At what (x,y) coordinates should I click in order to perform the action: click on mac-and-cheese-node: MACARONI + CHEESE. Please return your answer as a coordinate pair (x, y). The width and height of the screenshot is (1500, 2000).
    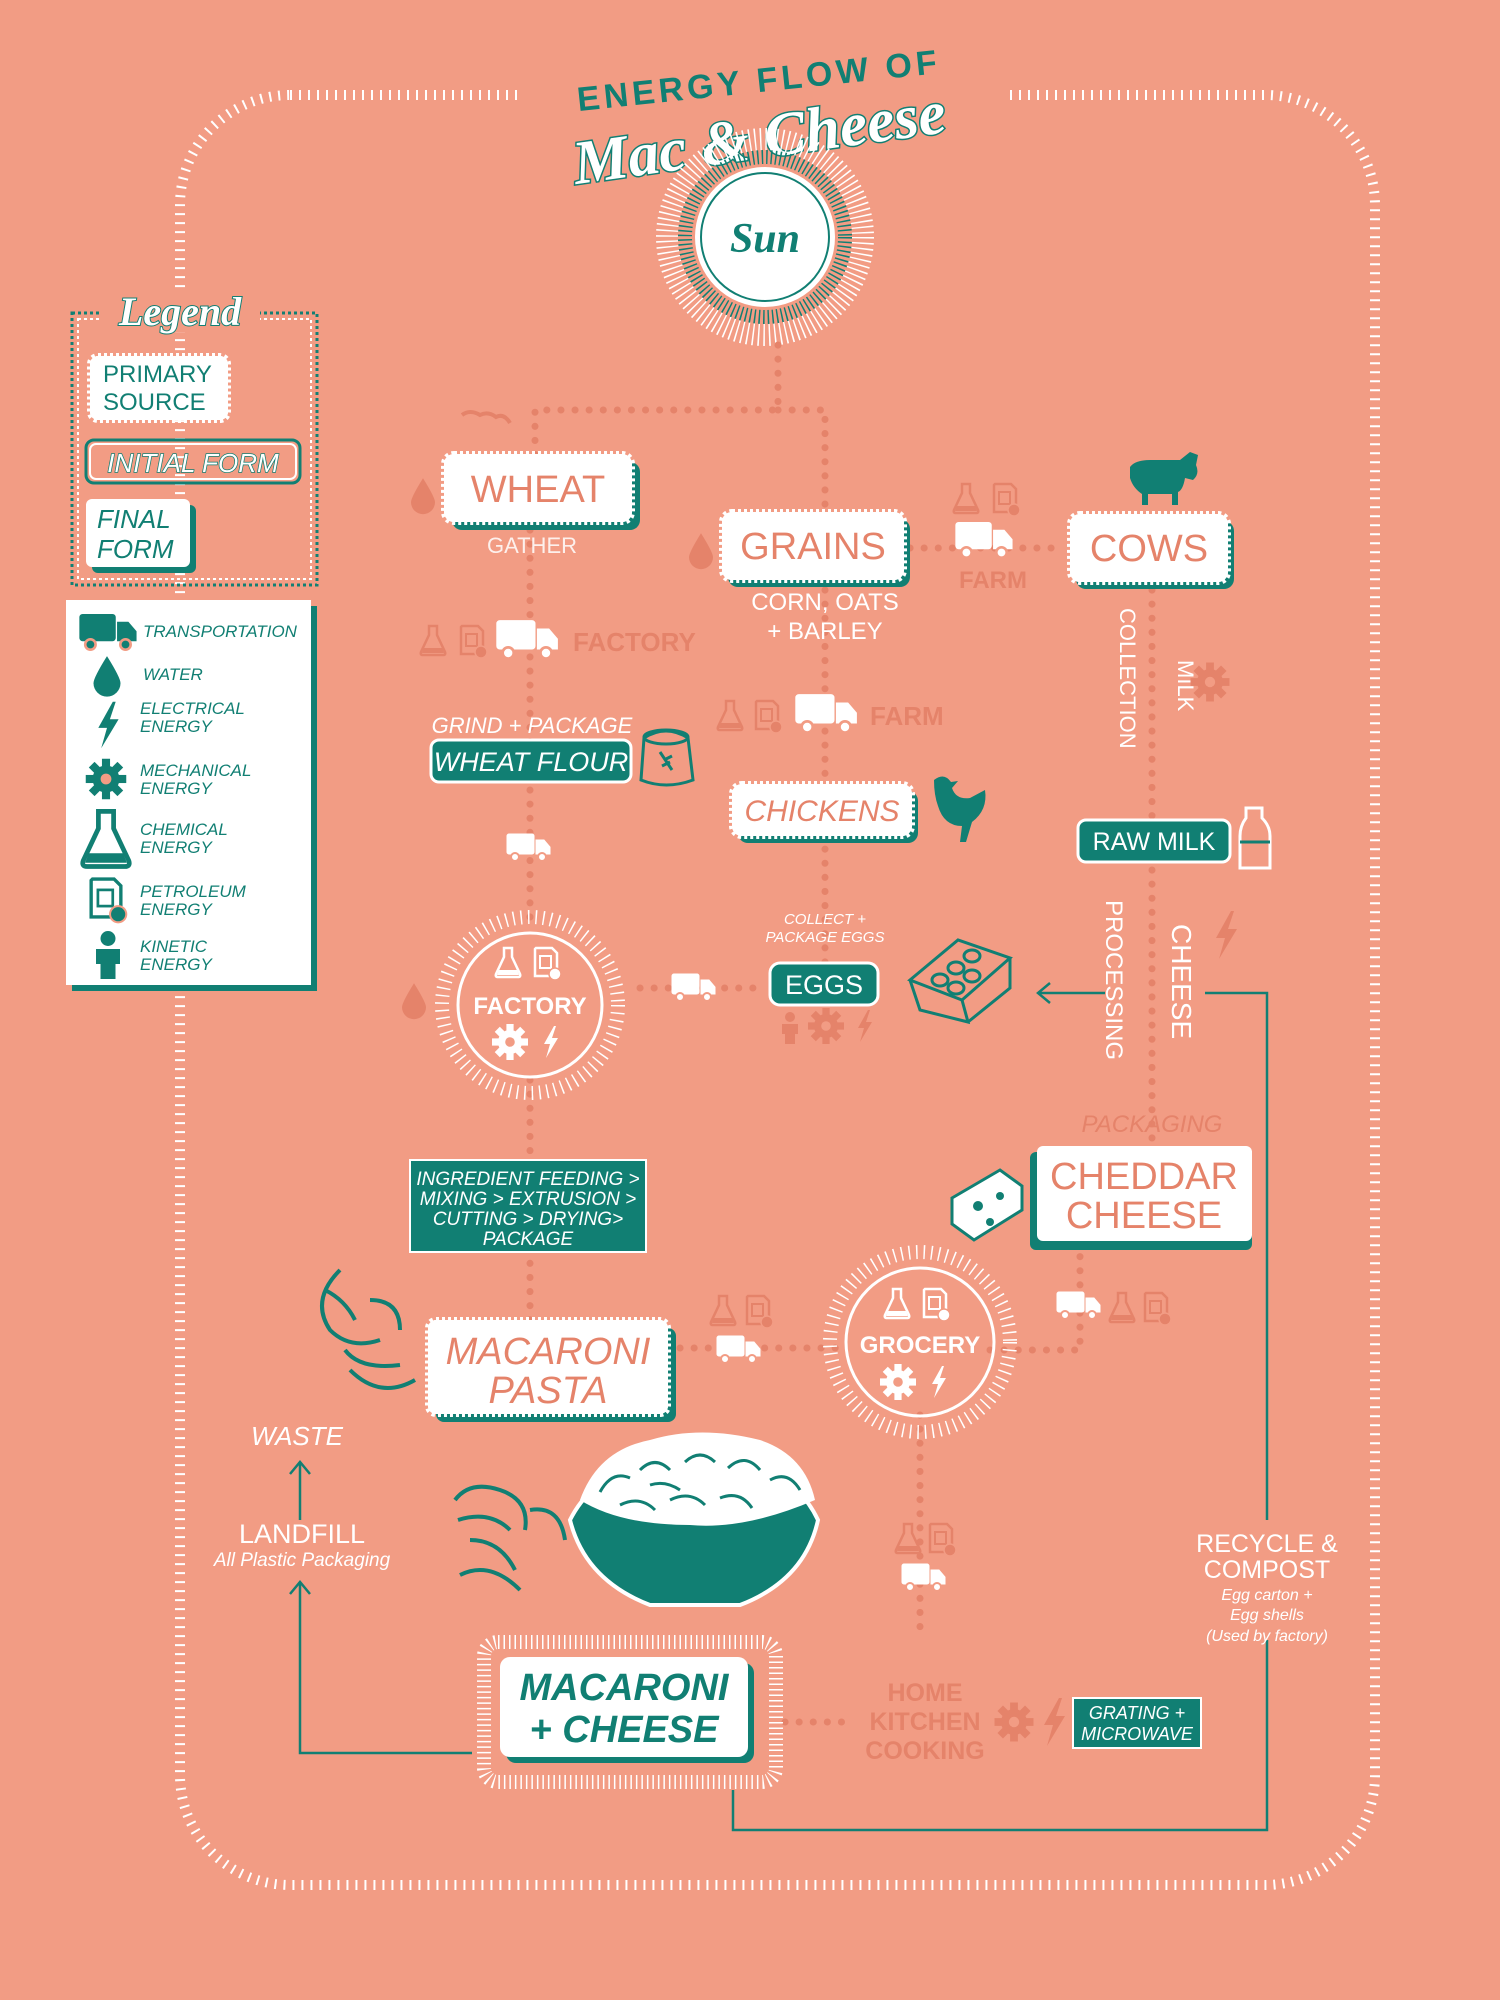
    Looking at the image, I should click on (630, 1712).